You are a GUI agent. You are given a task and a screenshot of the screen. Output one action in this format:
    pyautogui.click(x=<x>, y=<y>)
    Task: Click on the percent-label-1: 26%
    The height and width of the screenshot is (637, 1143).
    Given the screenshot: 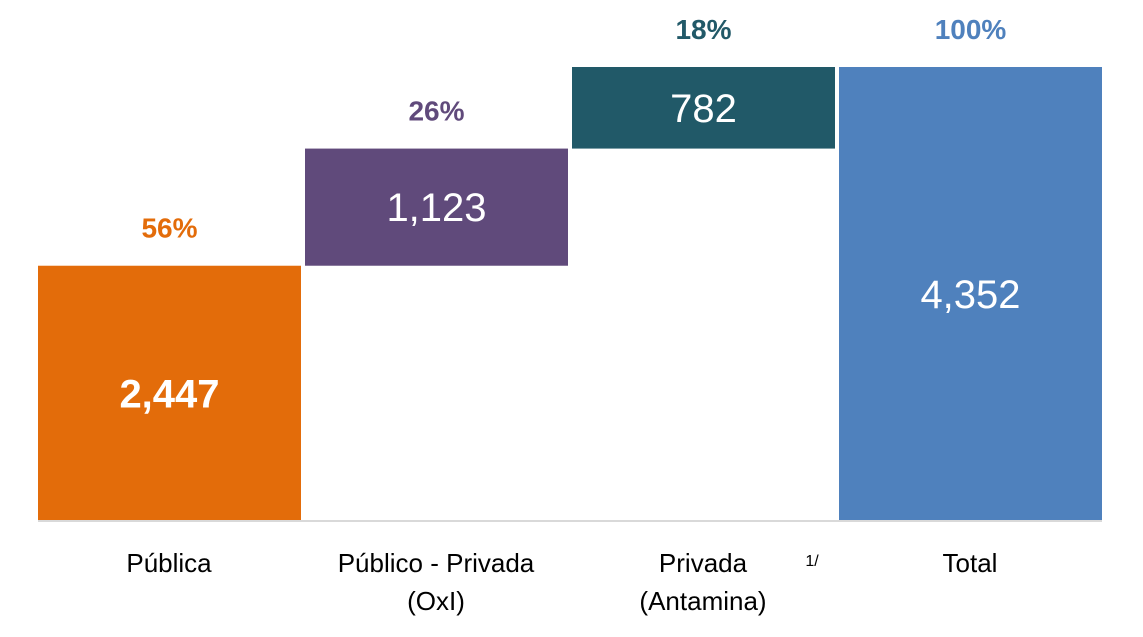 What is the action you would take?
    pyautogui.click(x=436, y=111)
    